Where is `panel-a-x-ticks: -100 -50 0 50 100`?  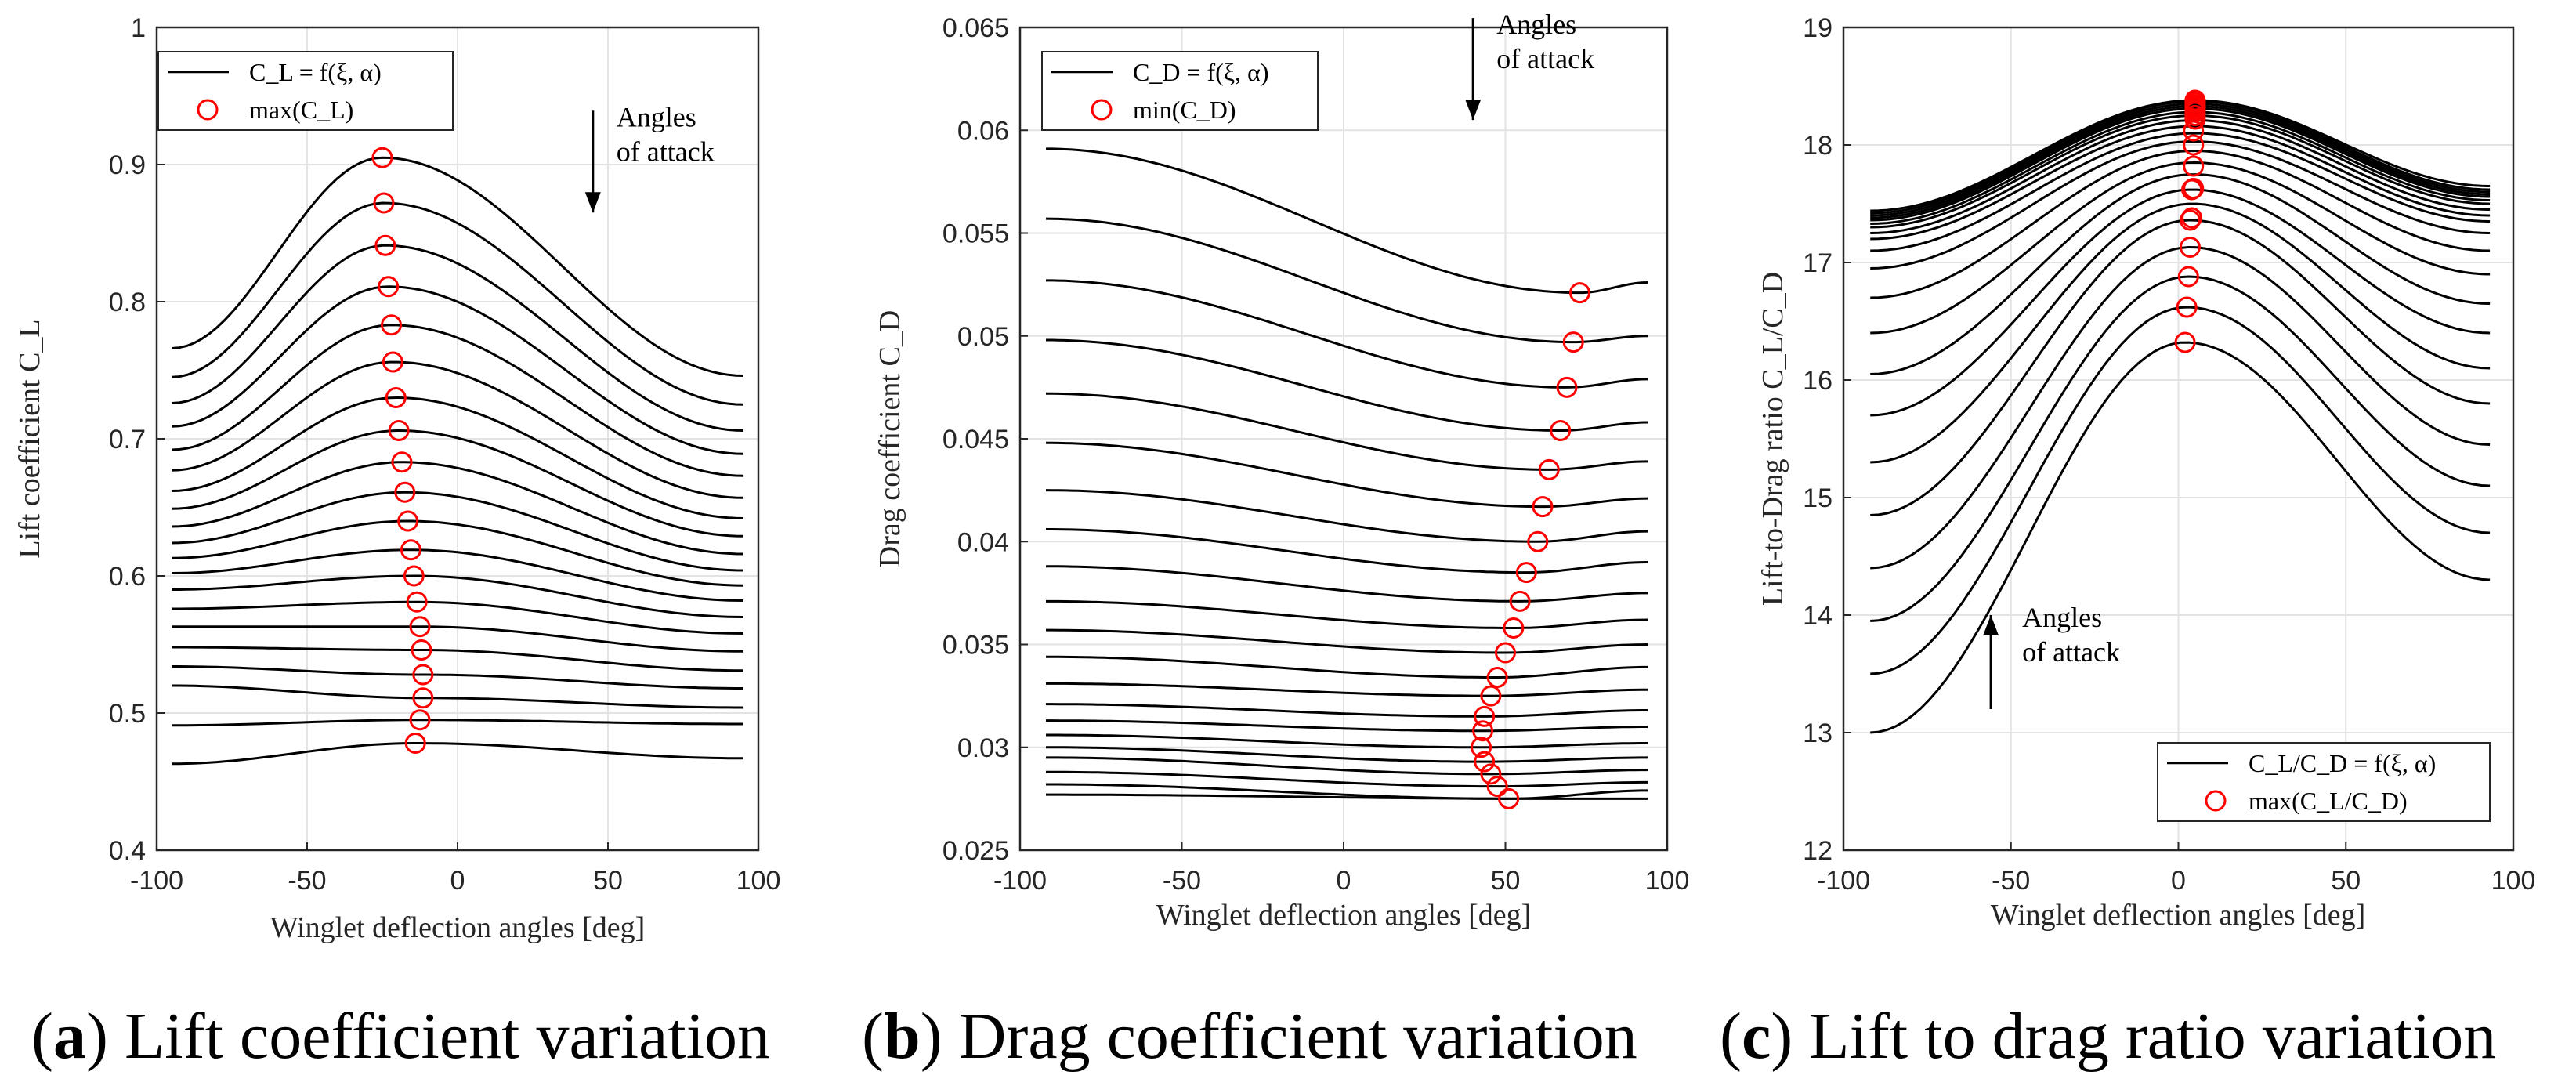 panel-a-x-ticks: -100 -50 0 50 100 is located at coordinates (455, 869).